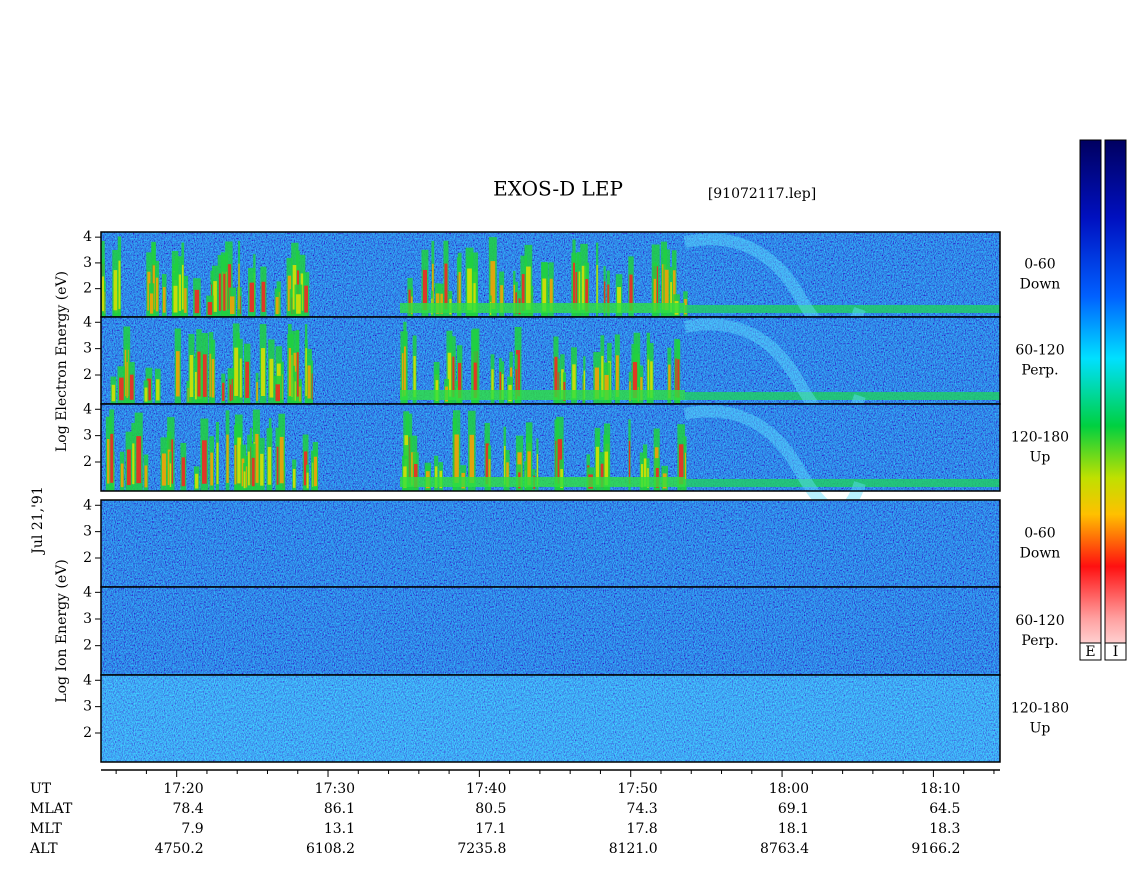 This screenshot has width=1130, height=875. I want to click on colorbar-label-box, so click(1090, 651).